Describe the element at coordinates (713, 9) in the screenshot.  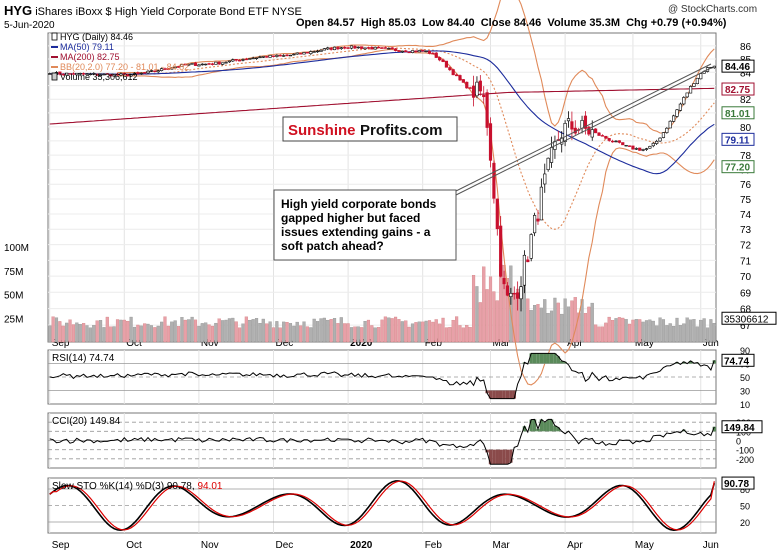
I see `stockcharts-watermark: @ StockCharts.com` at that location.